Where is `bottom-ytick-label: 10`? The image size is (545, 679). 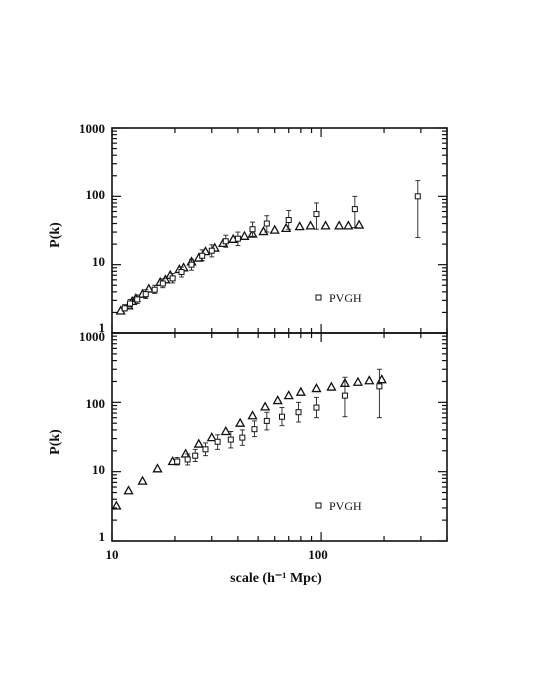 bottom-ytick-label: 10 is located at coordinates (98, 469).